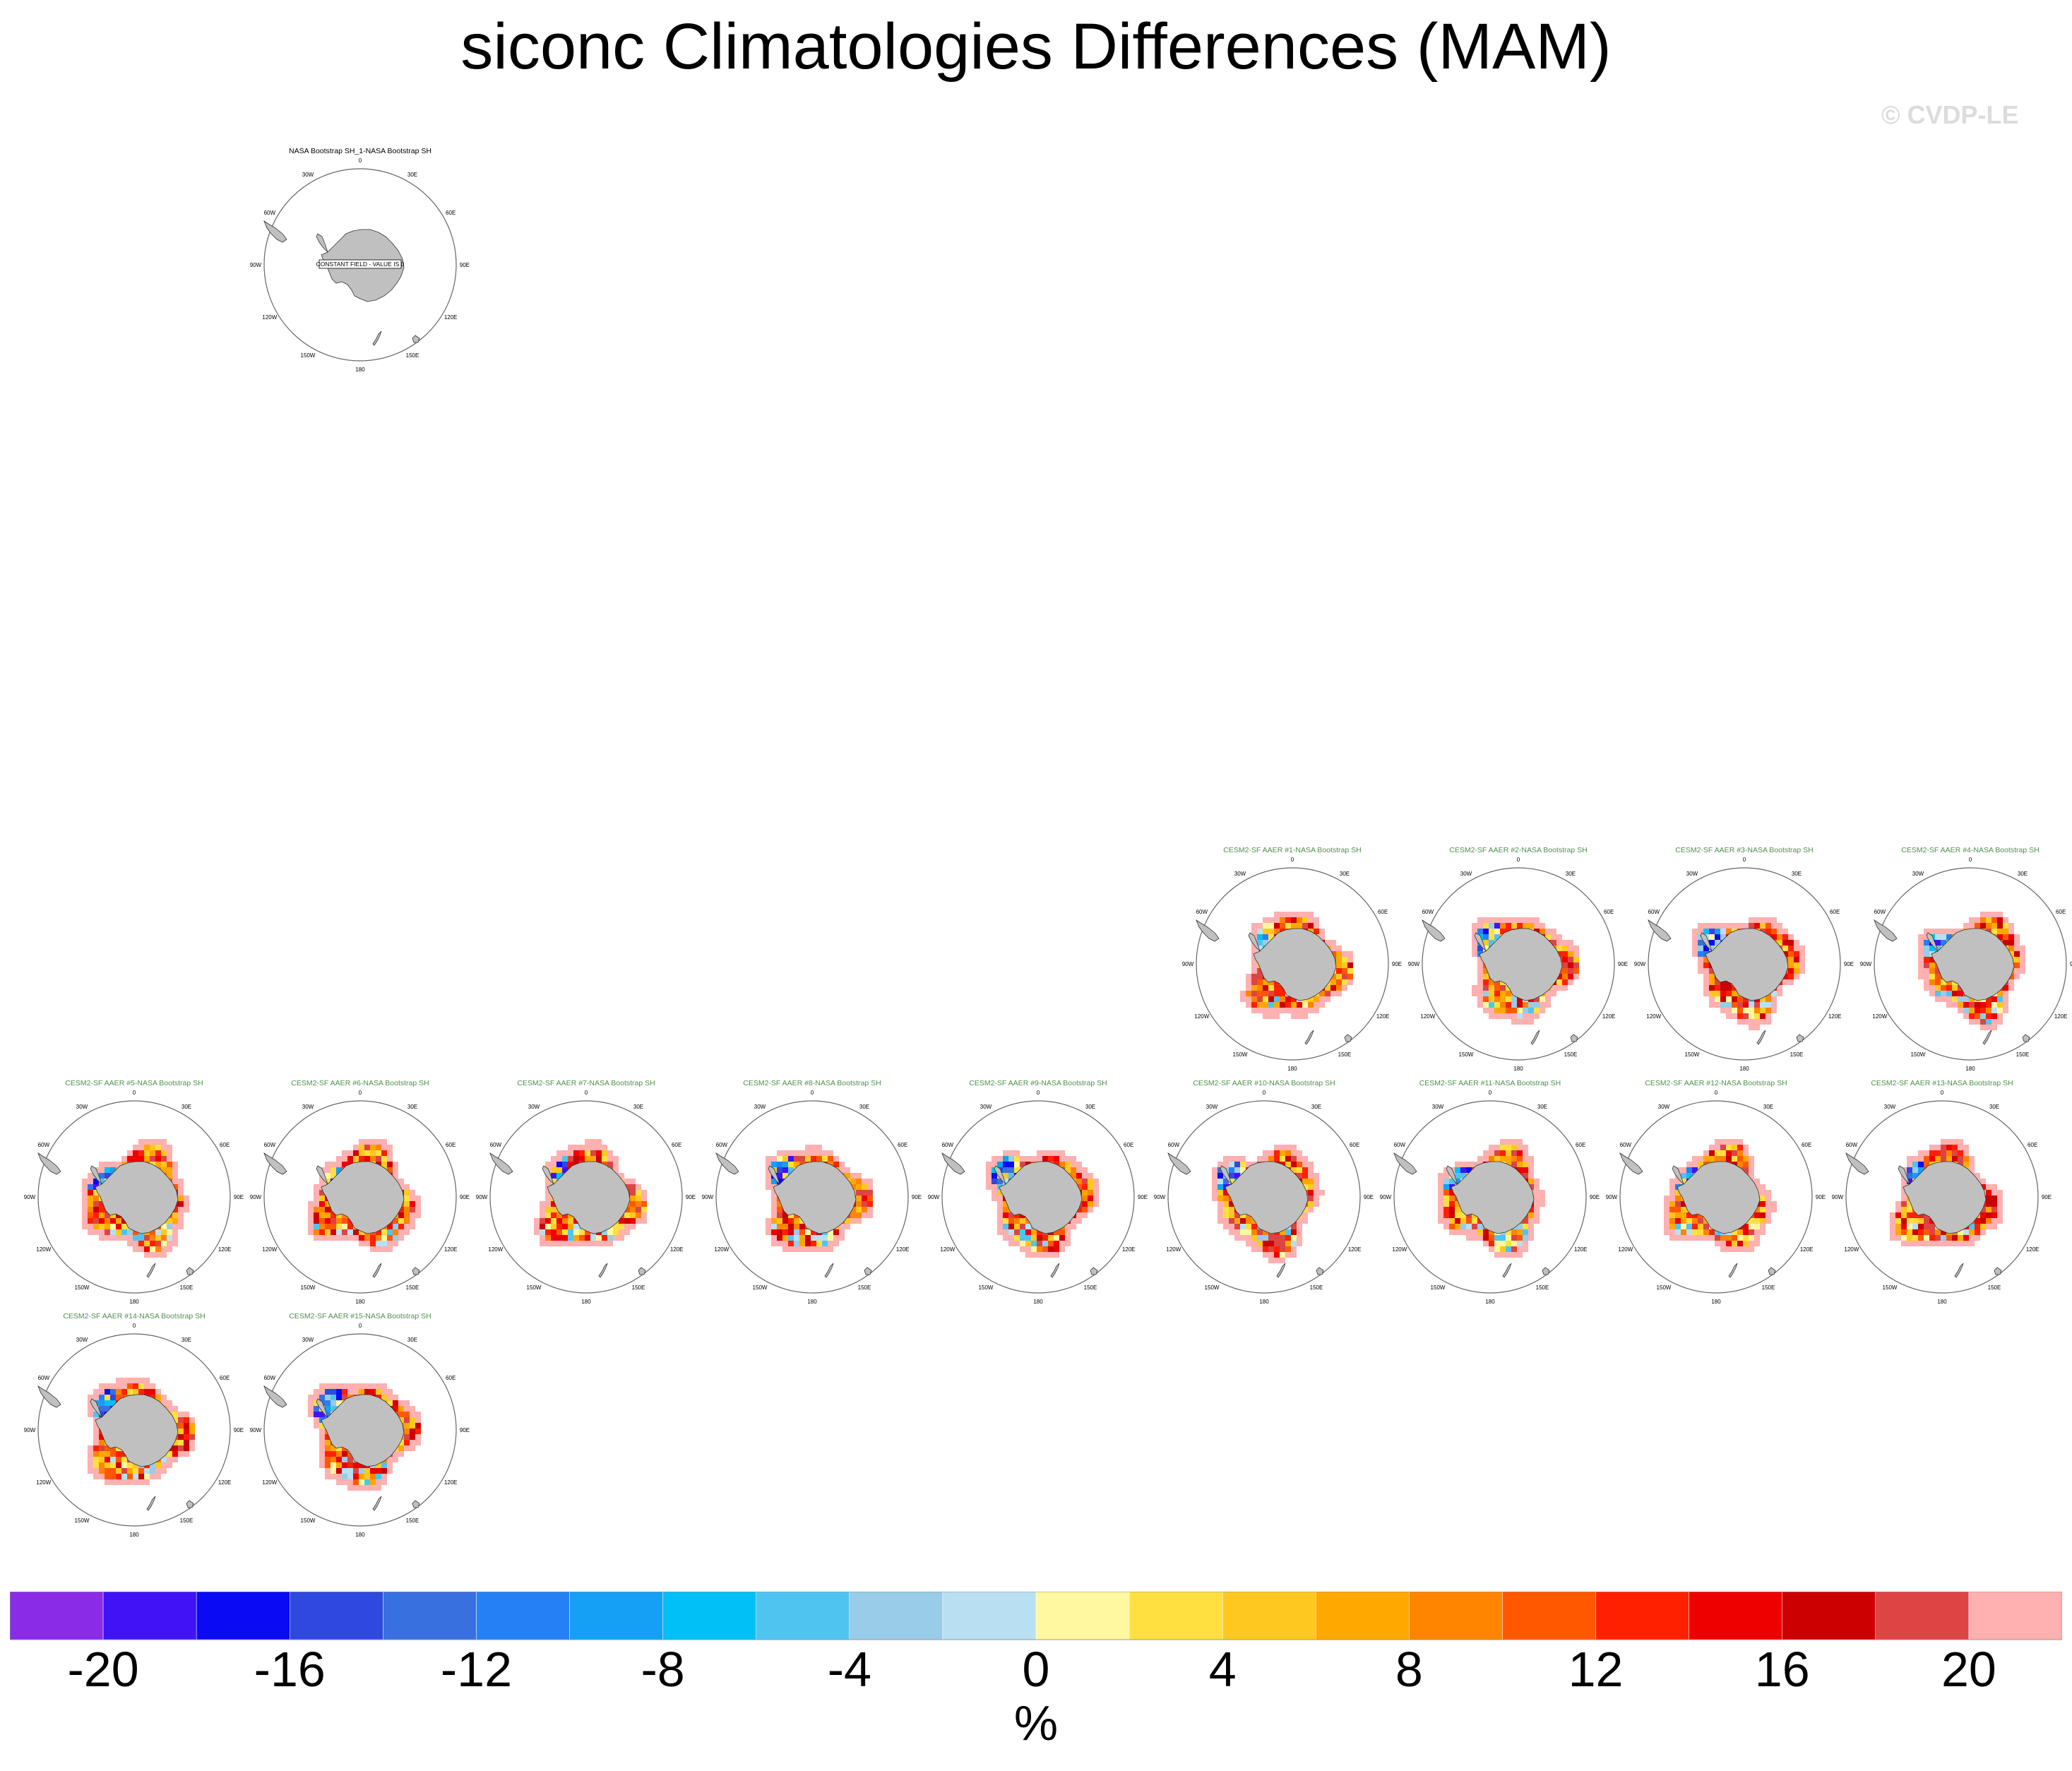  What do you see at coordinates (412, 175) in the screenshot?
I see `longitude-label: 30E` at bounding box center [412, 175].